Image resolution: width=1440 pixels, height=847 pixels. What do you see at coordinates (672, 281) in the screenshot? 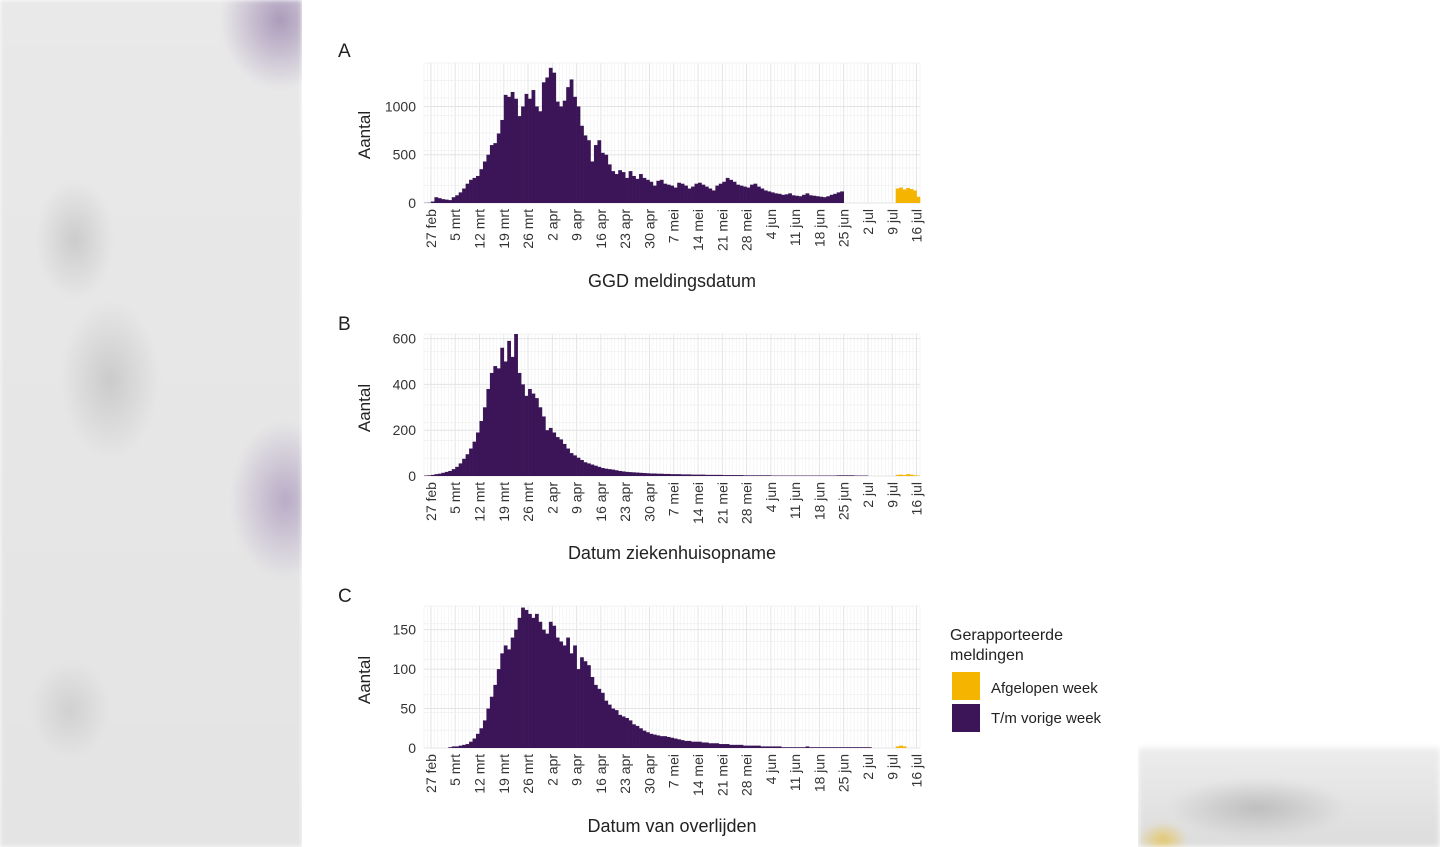
I see `panel-a-x-axis-title: GGD meldingsdatum` at bounding box center [672, 281].